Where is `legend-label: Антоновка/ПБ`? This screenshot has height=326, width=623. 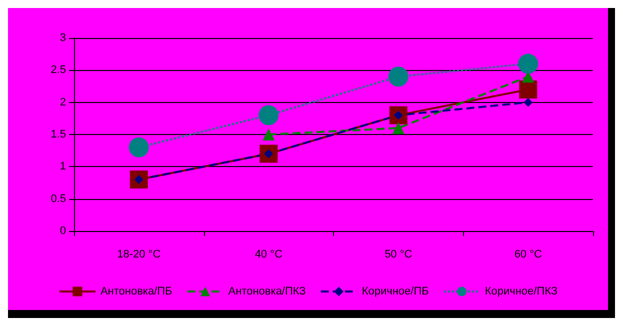 legend-label: Антоновка/ПБ is located at coordinates (136, 292).